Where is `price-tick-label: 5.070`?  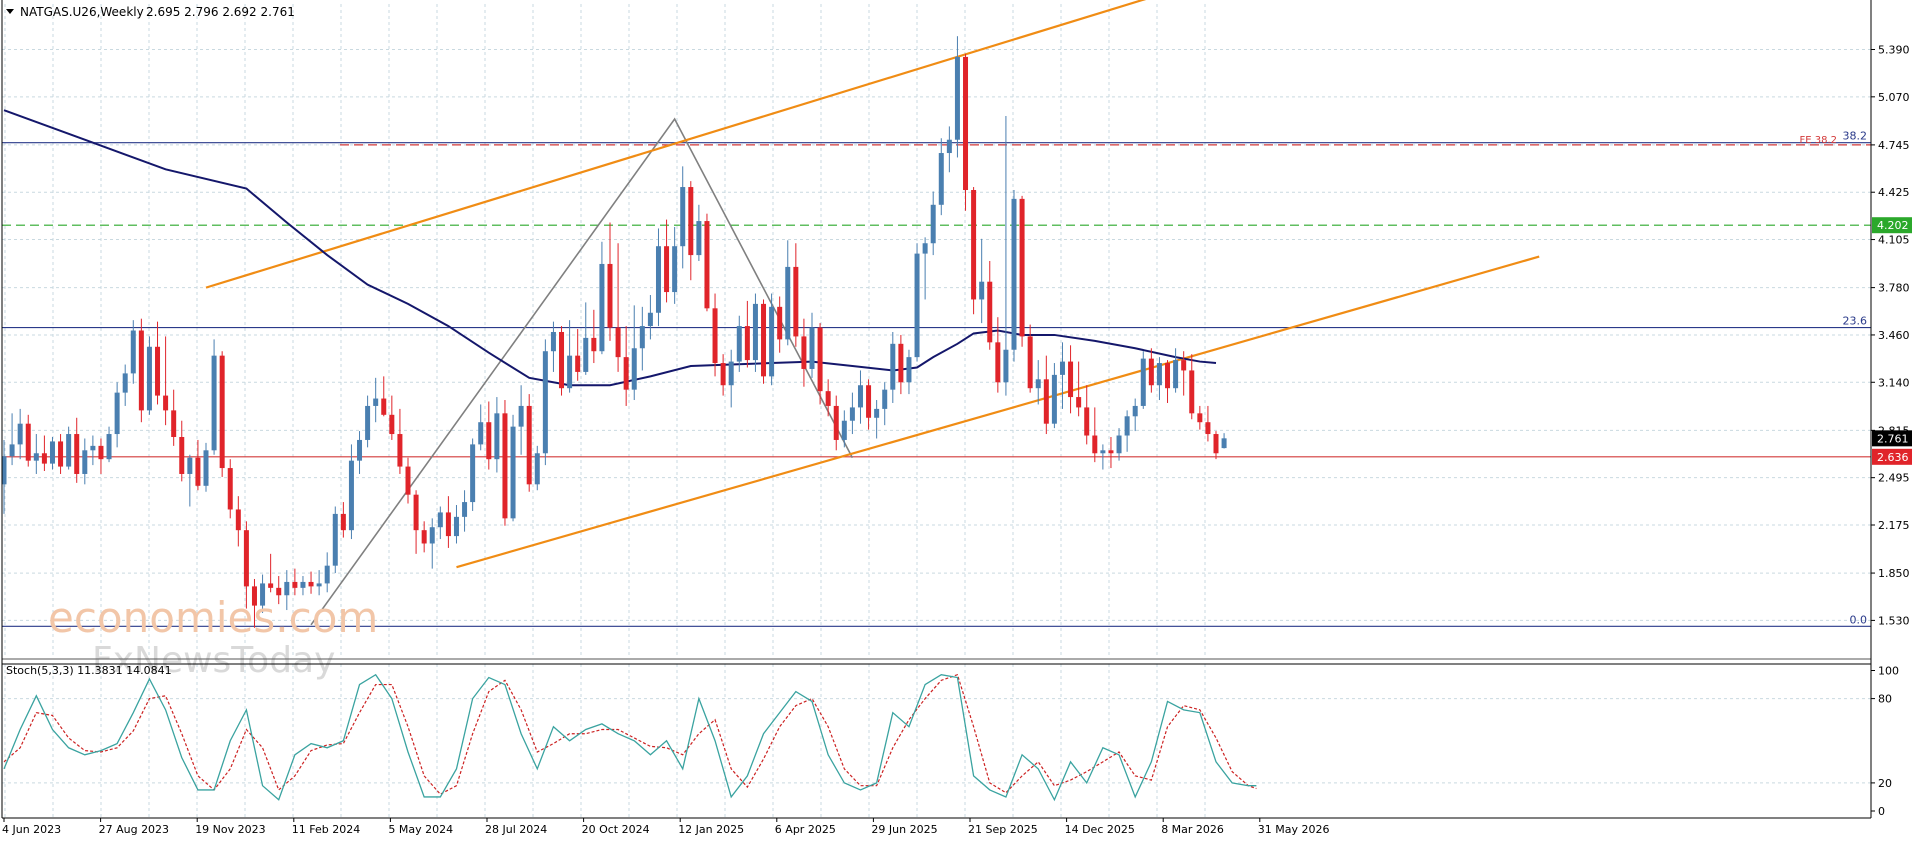
price-tick-label: 5.070 is located at coordinates (1894, 97).